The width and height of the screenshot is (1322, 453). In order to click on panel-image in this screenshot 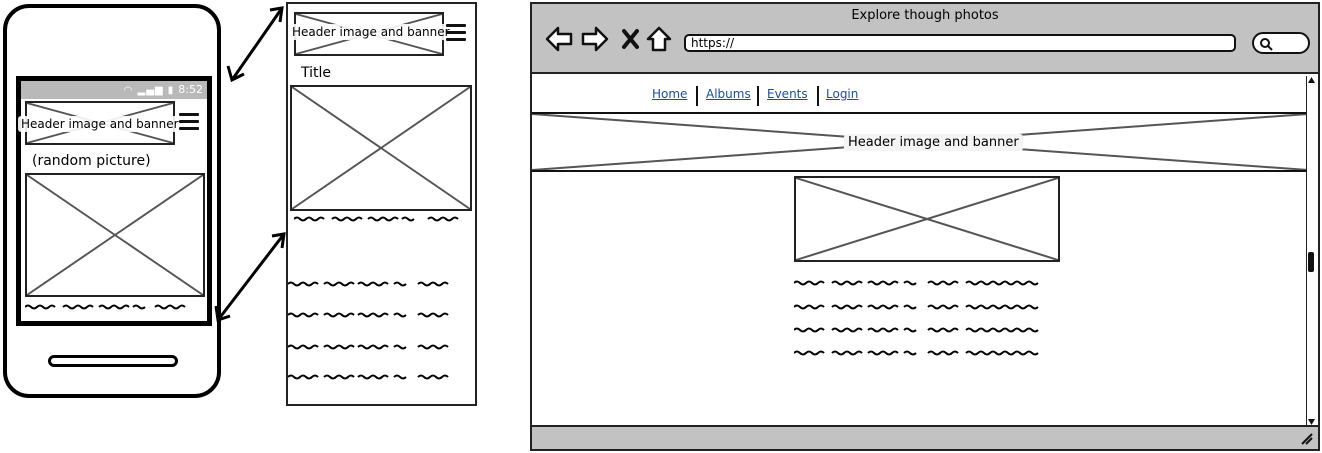, I will do `click(381, 148)`.